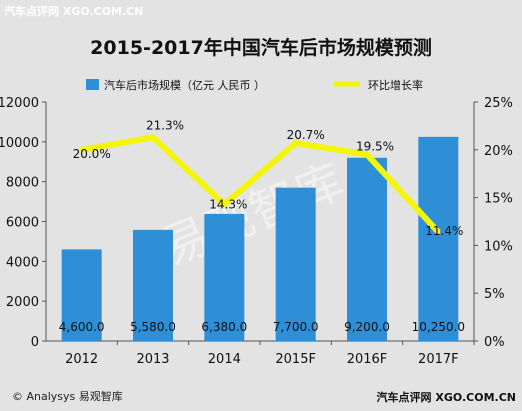 Image resolution: width=522 pixels, height=411 pixels. Describe the element at coordinates (153, 285) in the screenshot. I see `bar-2013` at that location.